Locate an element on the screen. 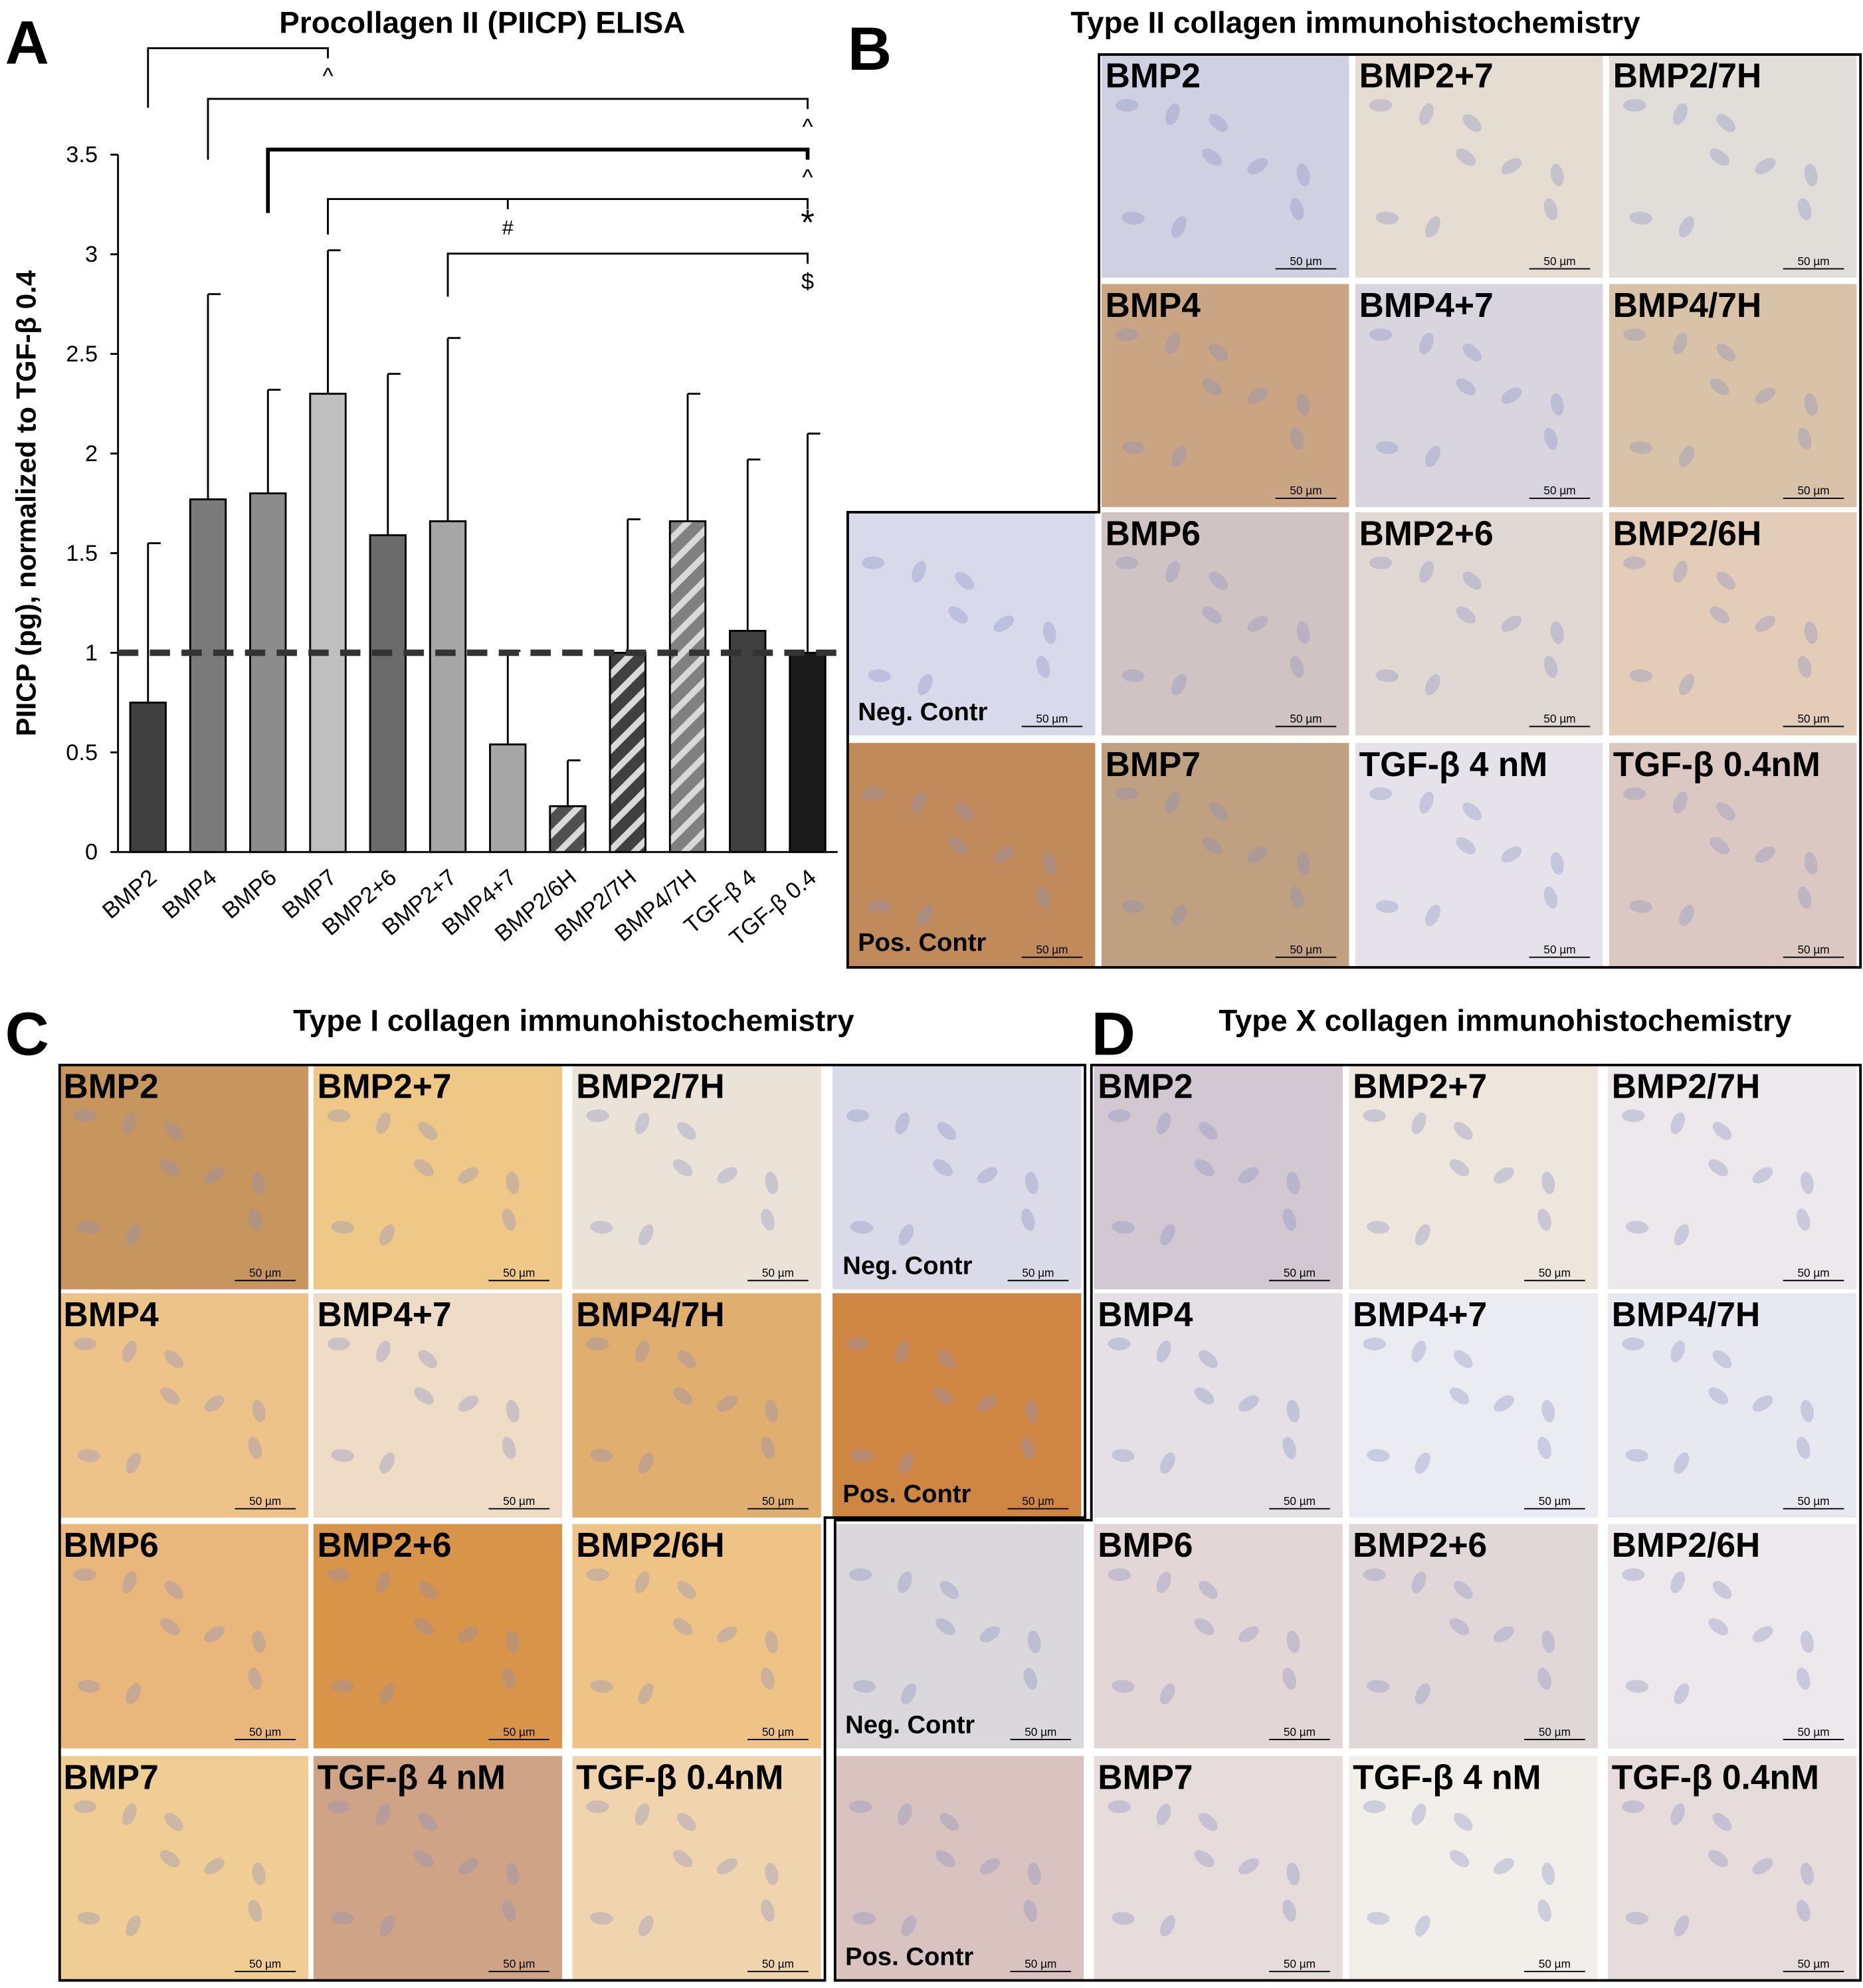  tile-label: TGF-β 0.4nM is located at coordinates (1715, 1776).